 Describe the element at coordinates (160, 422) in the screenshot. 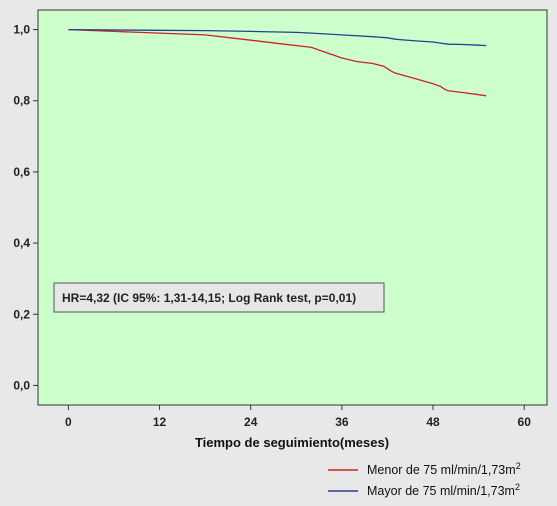

I see `x-tick-label: 12` at that location.